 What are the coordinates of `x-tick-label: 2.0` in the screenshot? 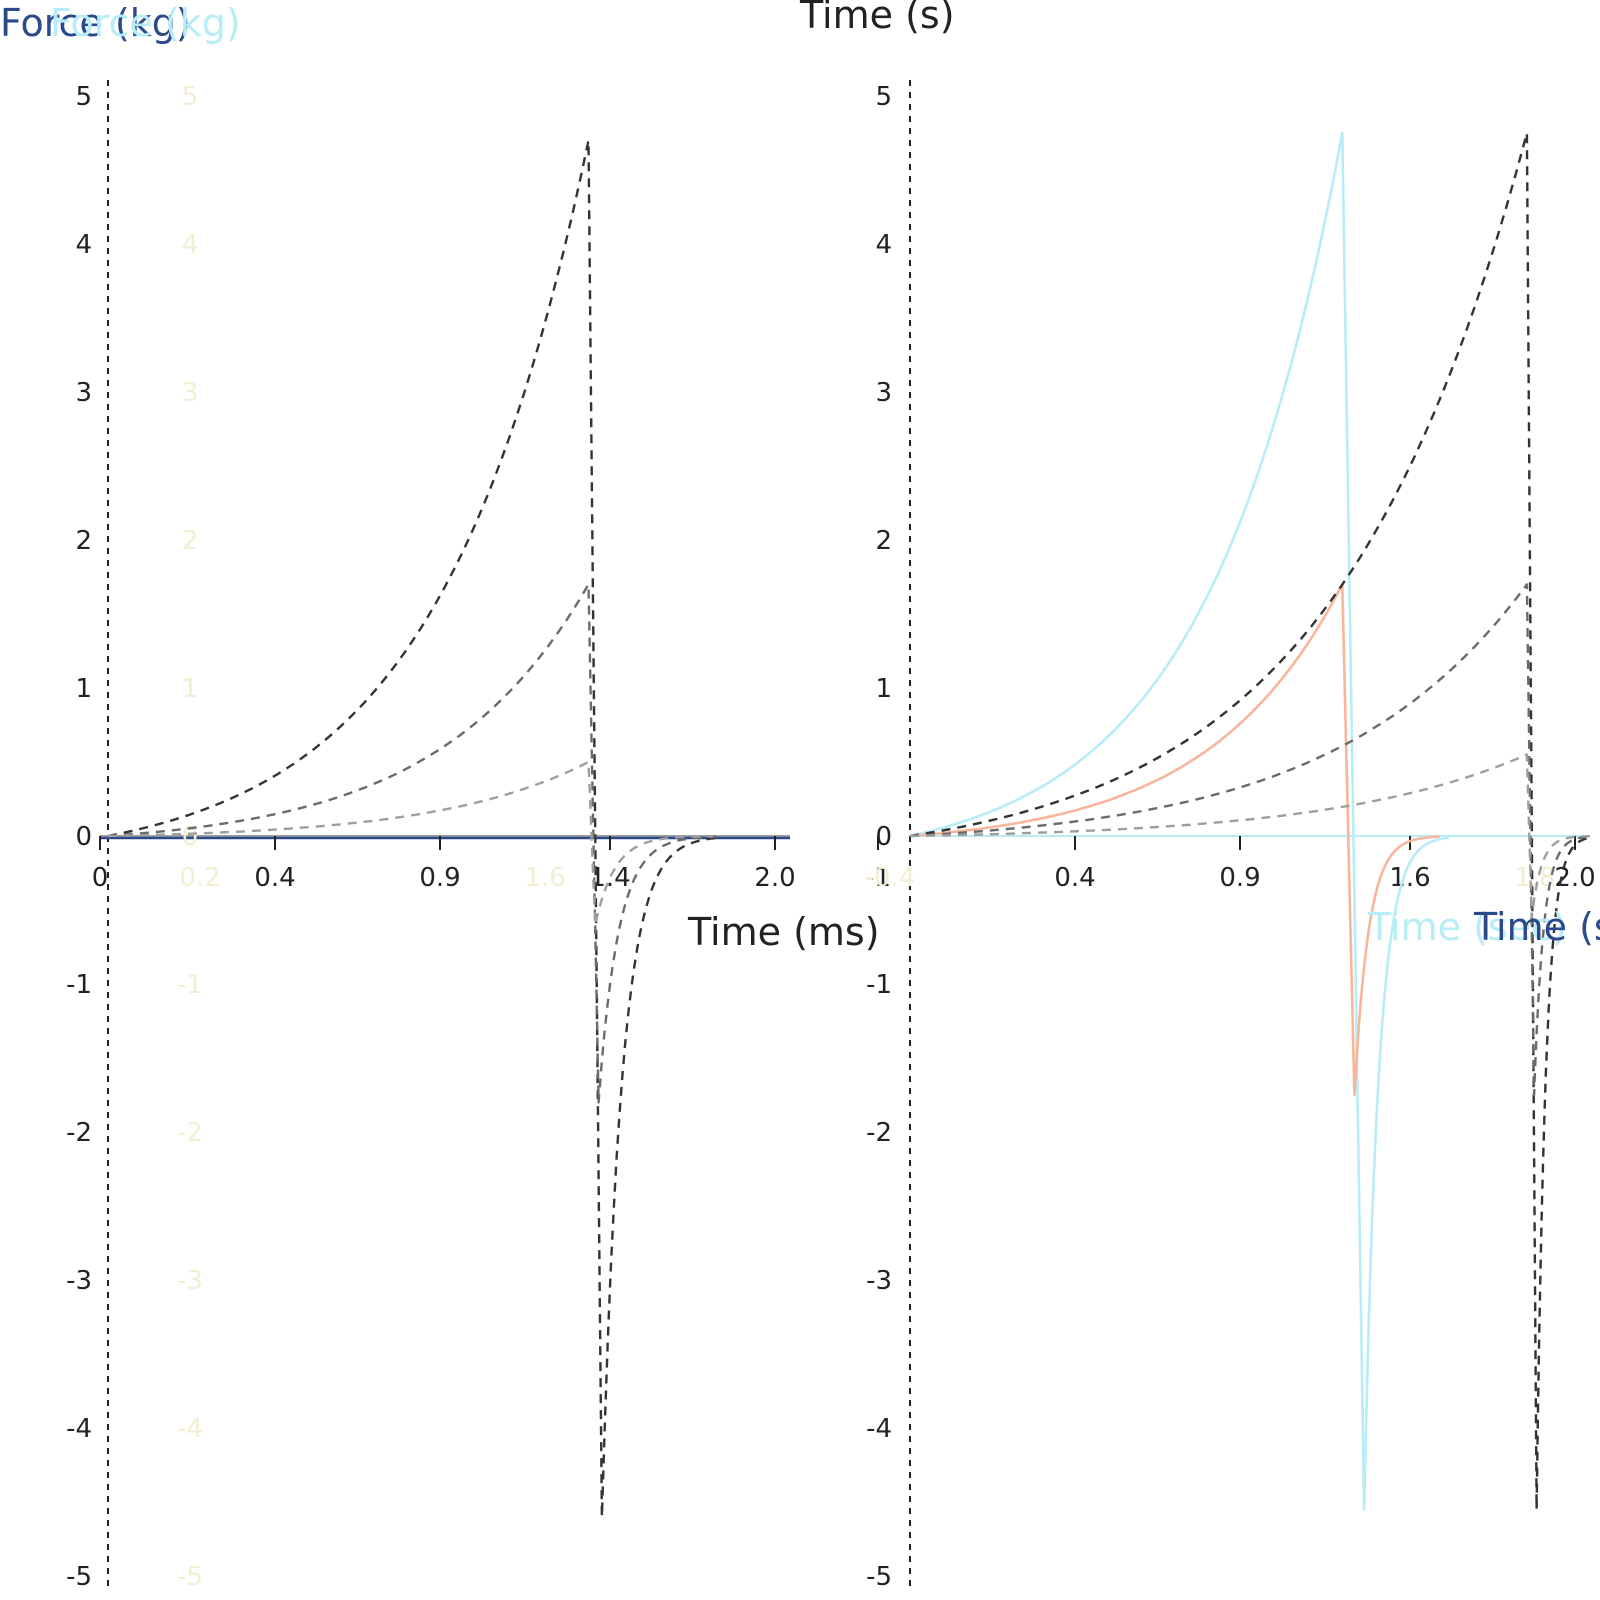 It's located at (774, 878).